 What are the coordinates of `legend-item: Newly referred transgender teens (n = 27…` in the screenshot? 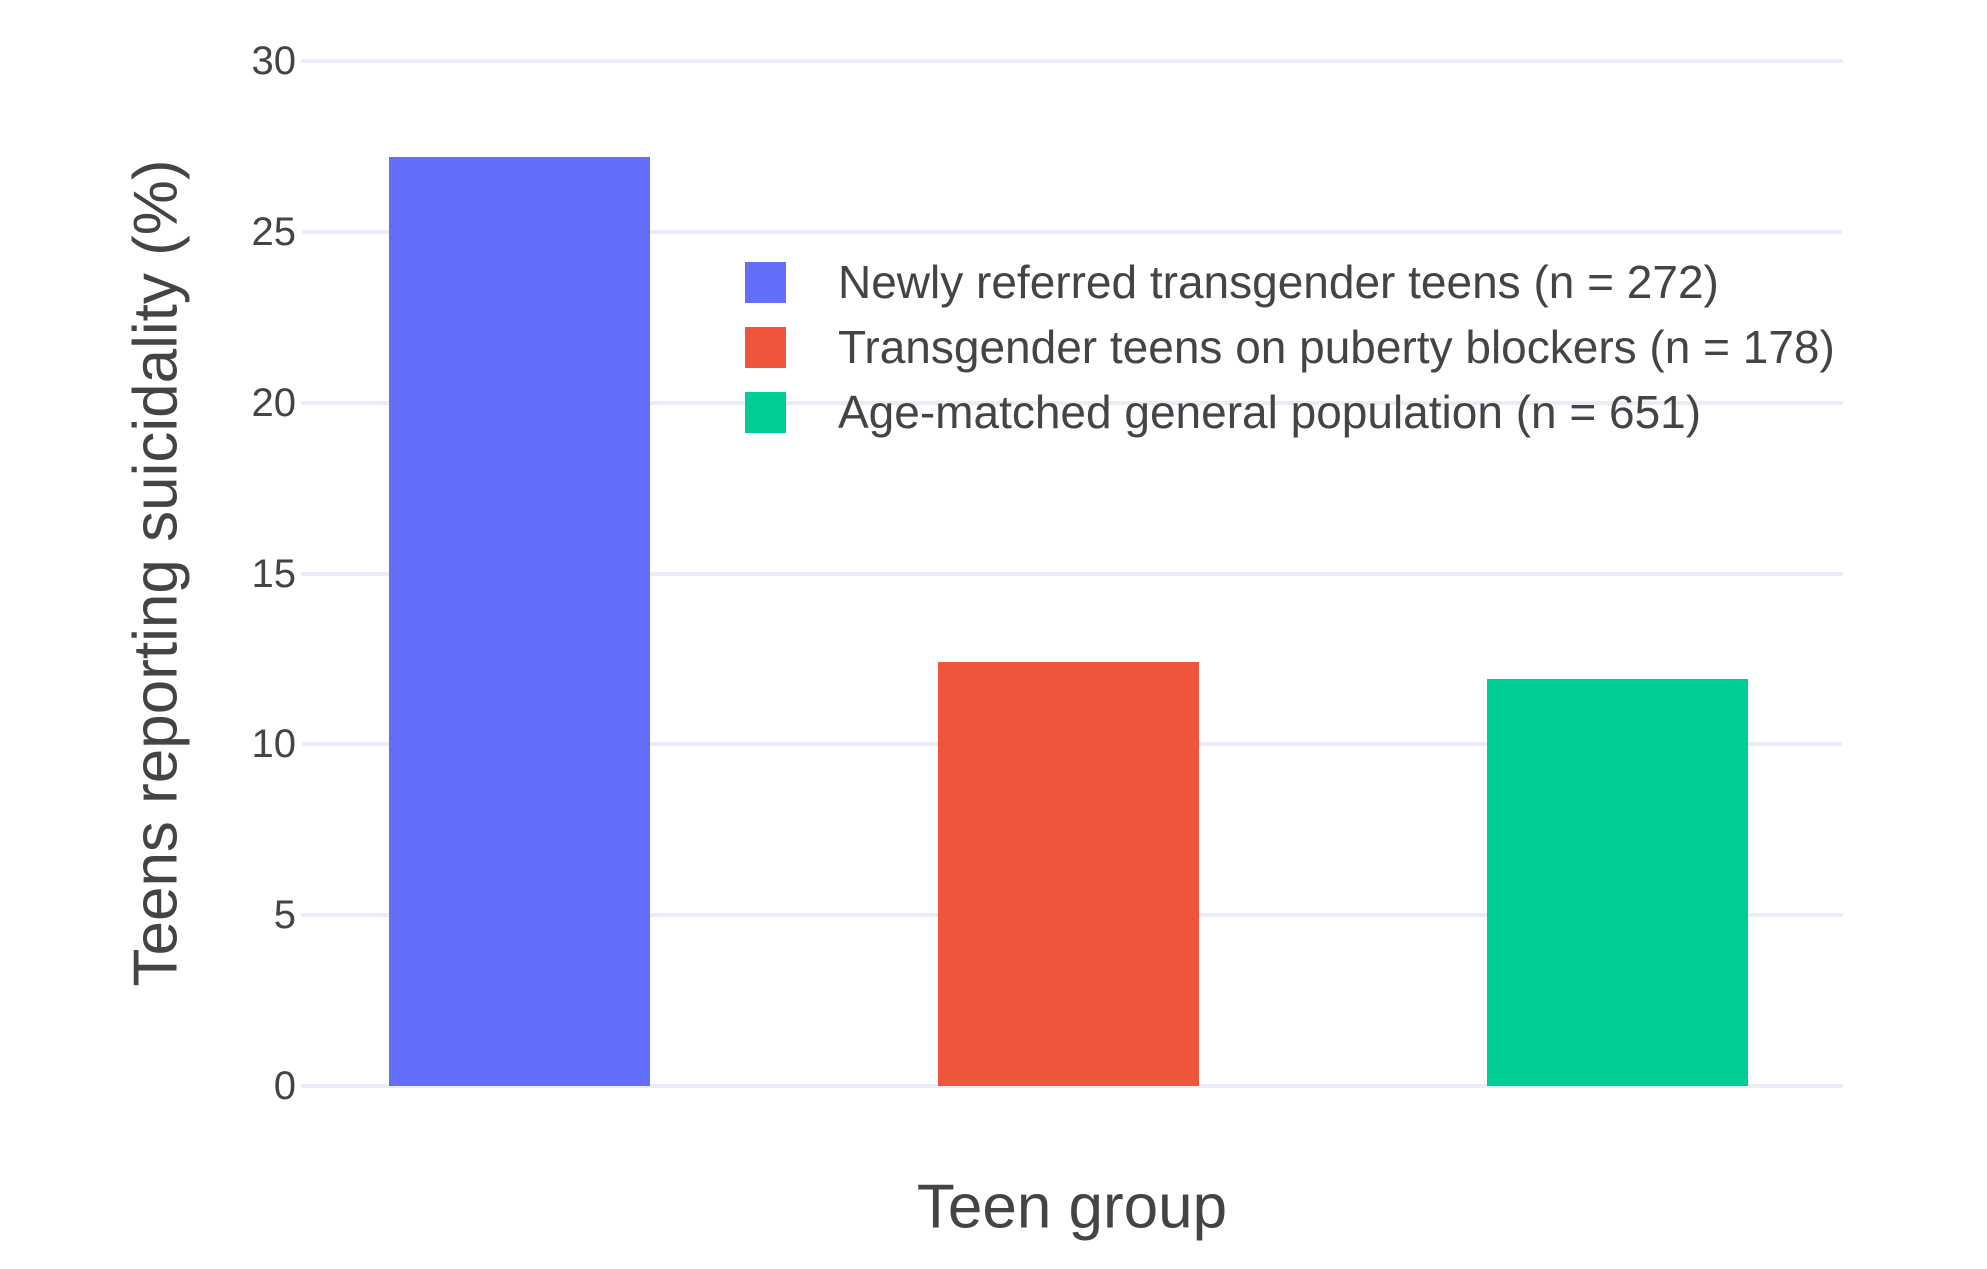 It's located at (1290, 282).